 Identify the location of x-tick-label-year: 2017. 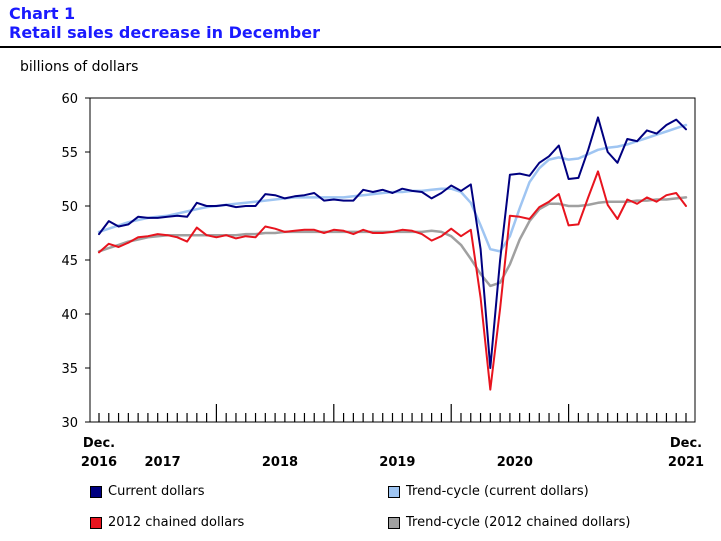
(162, 462).